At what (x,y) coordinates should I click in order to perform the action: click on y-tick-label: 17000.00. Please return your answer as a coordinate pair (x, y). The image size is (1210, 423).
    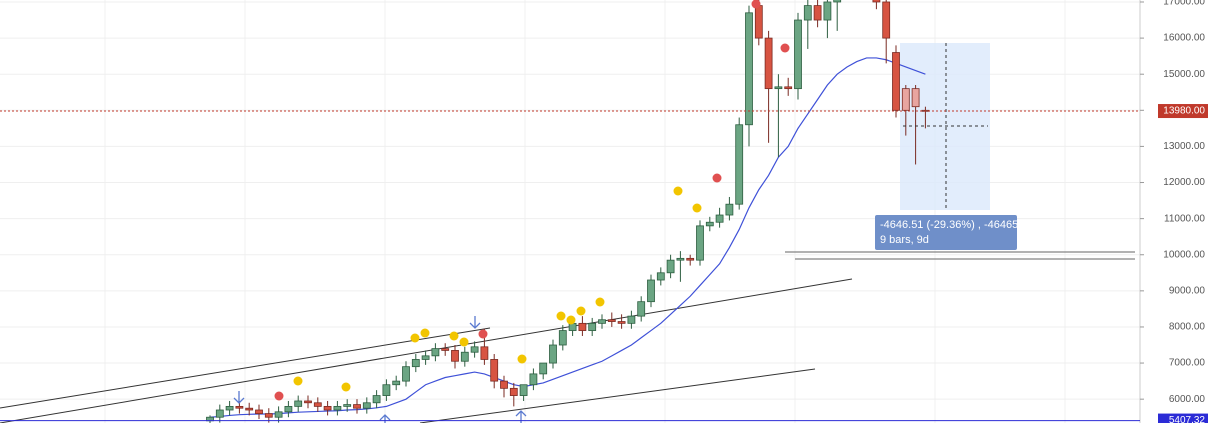
    Looking at the image, I should click on (1184, 4).